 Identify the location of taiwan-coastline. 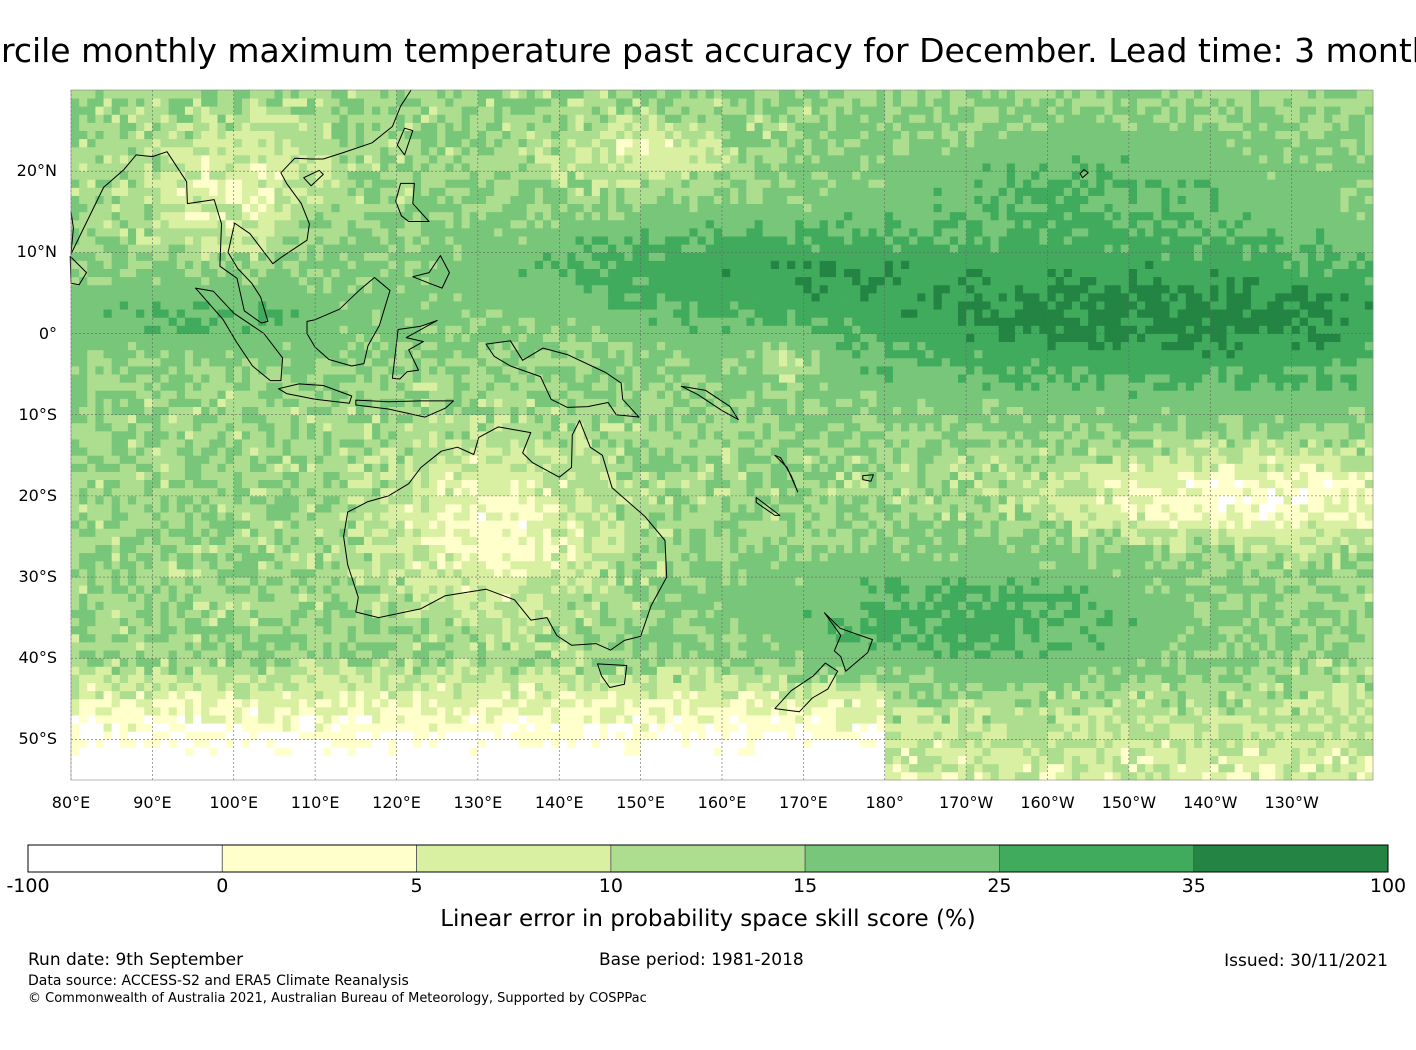
(405, 141).